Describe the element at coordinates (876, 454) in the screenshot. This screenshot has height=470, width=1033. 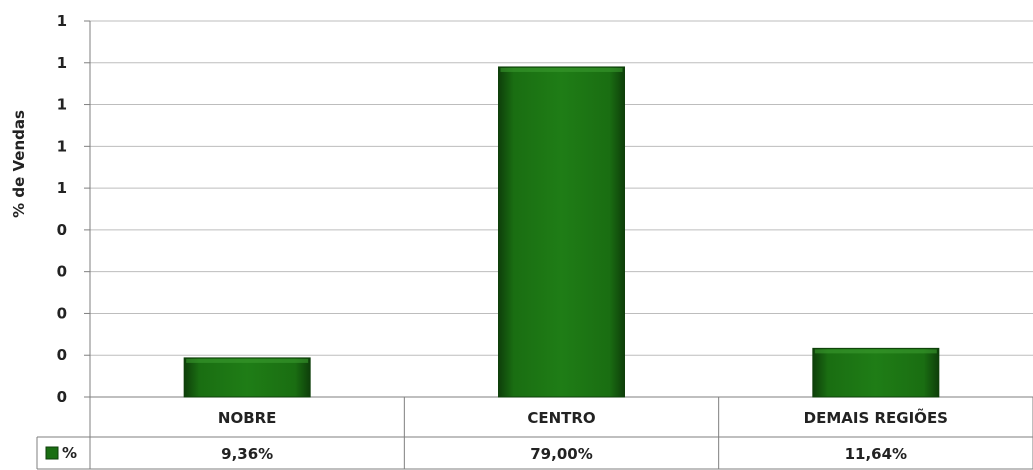
I see `data-value-label: 11,64%` at that location.